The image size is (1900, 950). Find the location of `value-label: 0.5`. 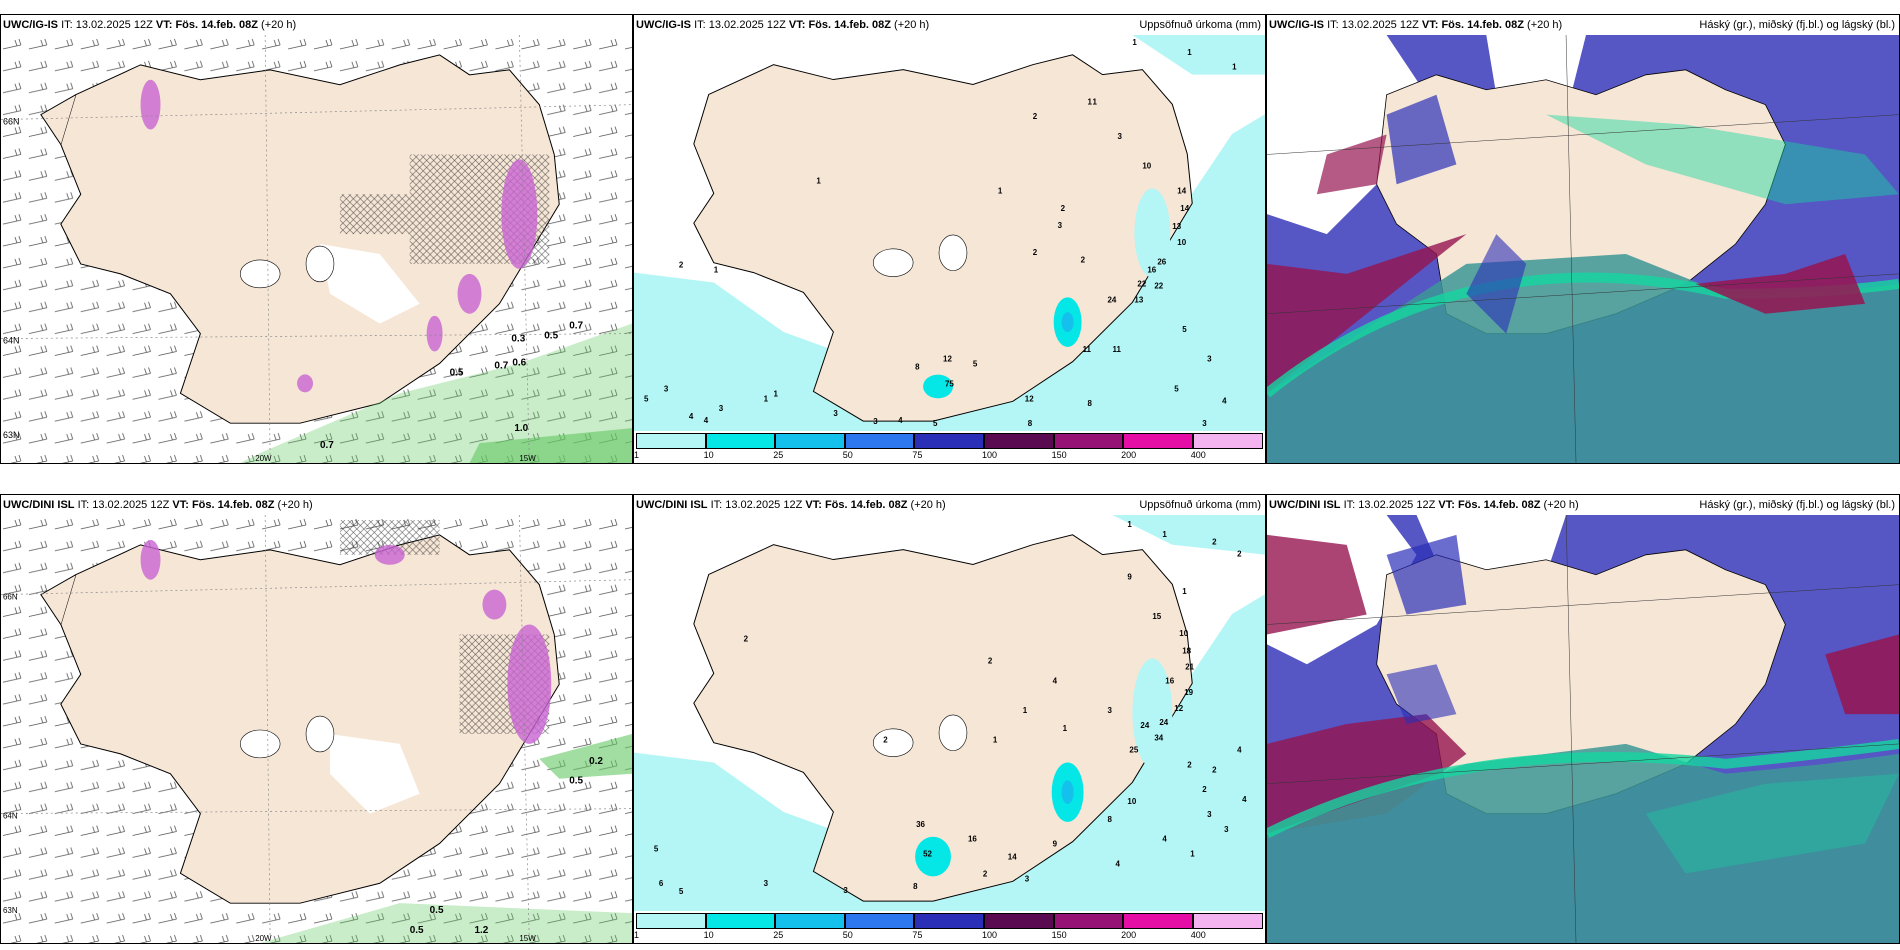

value-label: 0.5 is located at coordinates (576, 781).